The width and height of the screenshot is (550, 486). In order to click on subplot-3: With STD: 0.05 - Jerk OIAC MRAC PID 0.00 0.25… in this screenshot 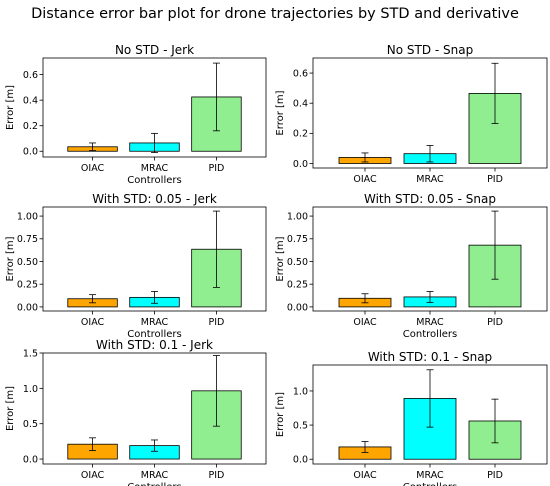, I will do `click(136, 266)`.